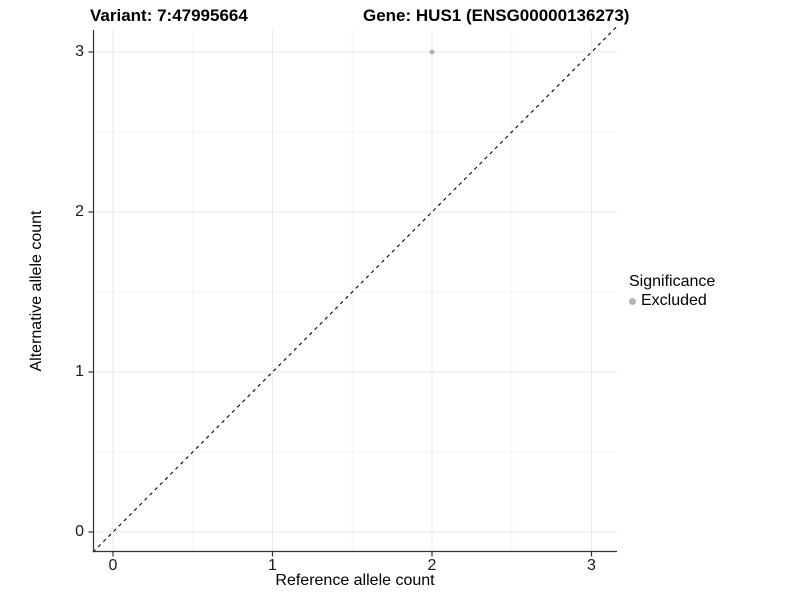 This screenshot has height=600, width=800. I want to click on legend-title: Significance, so click(672, 281).